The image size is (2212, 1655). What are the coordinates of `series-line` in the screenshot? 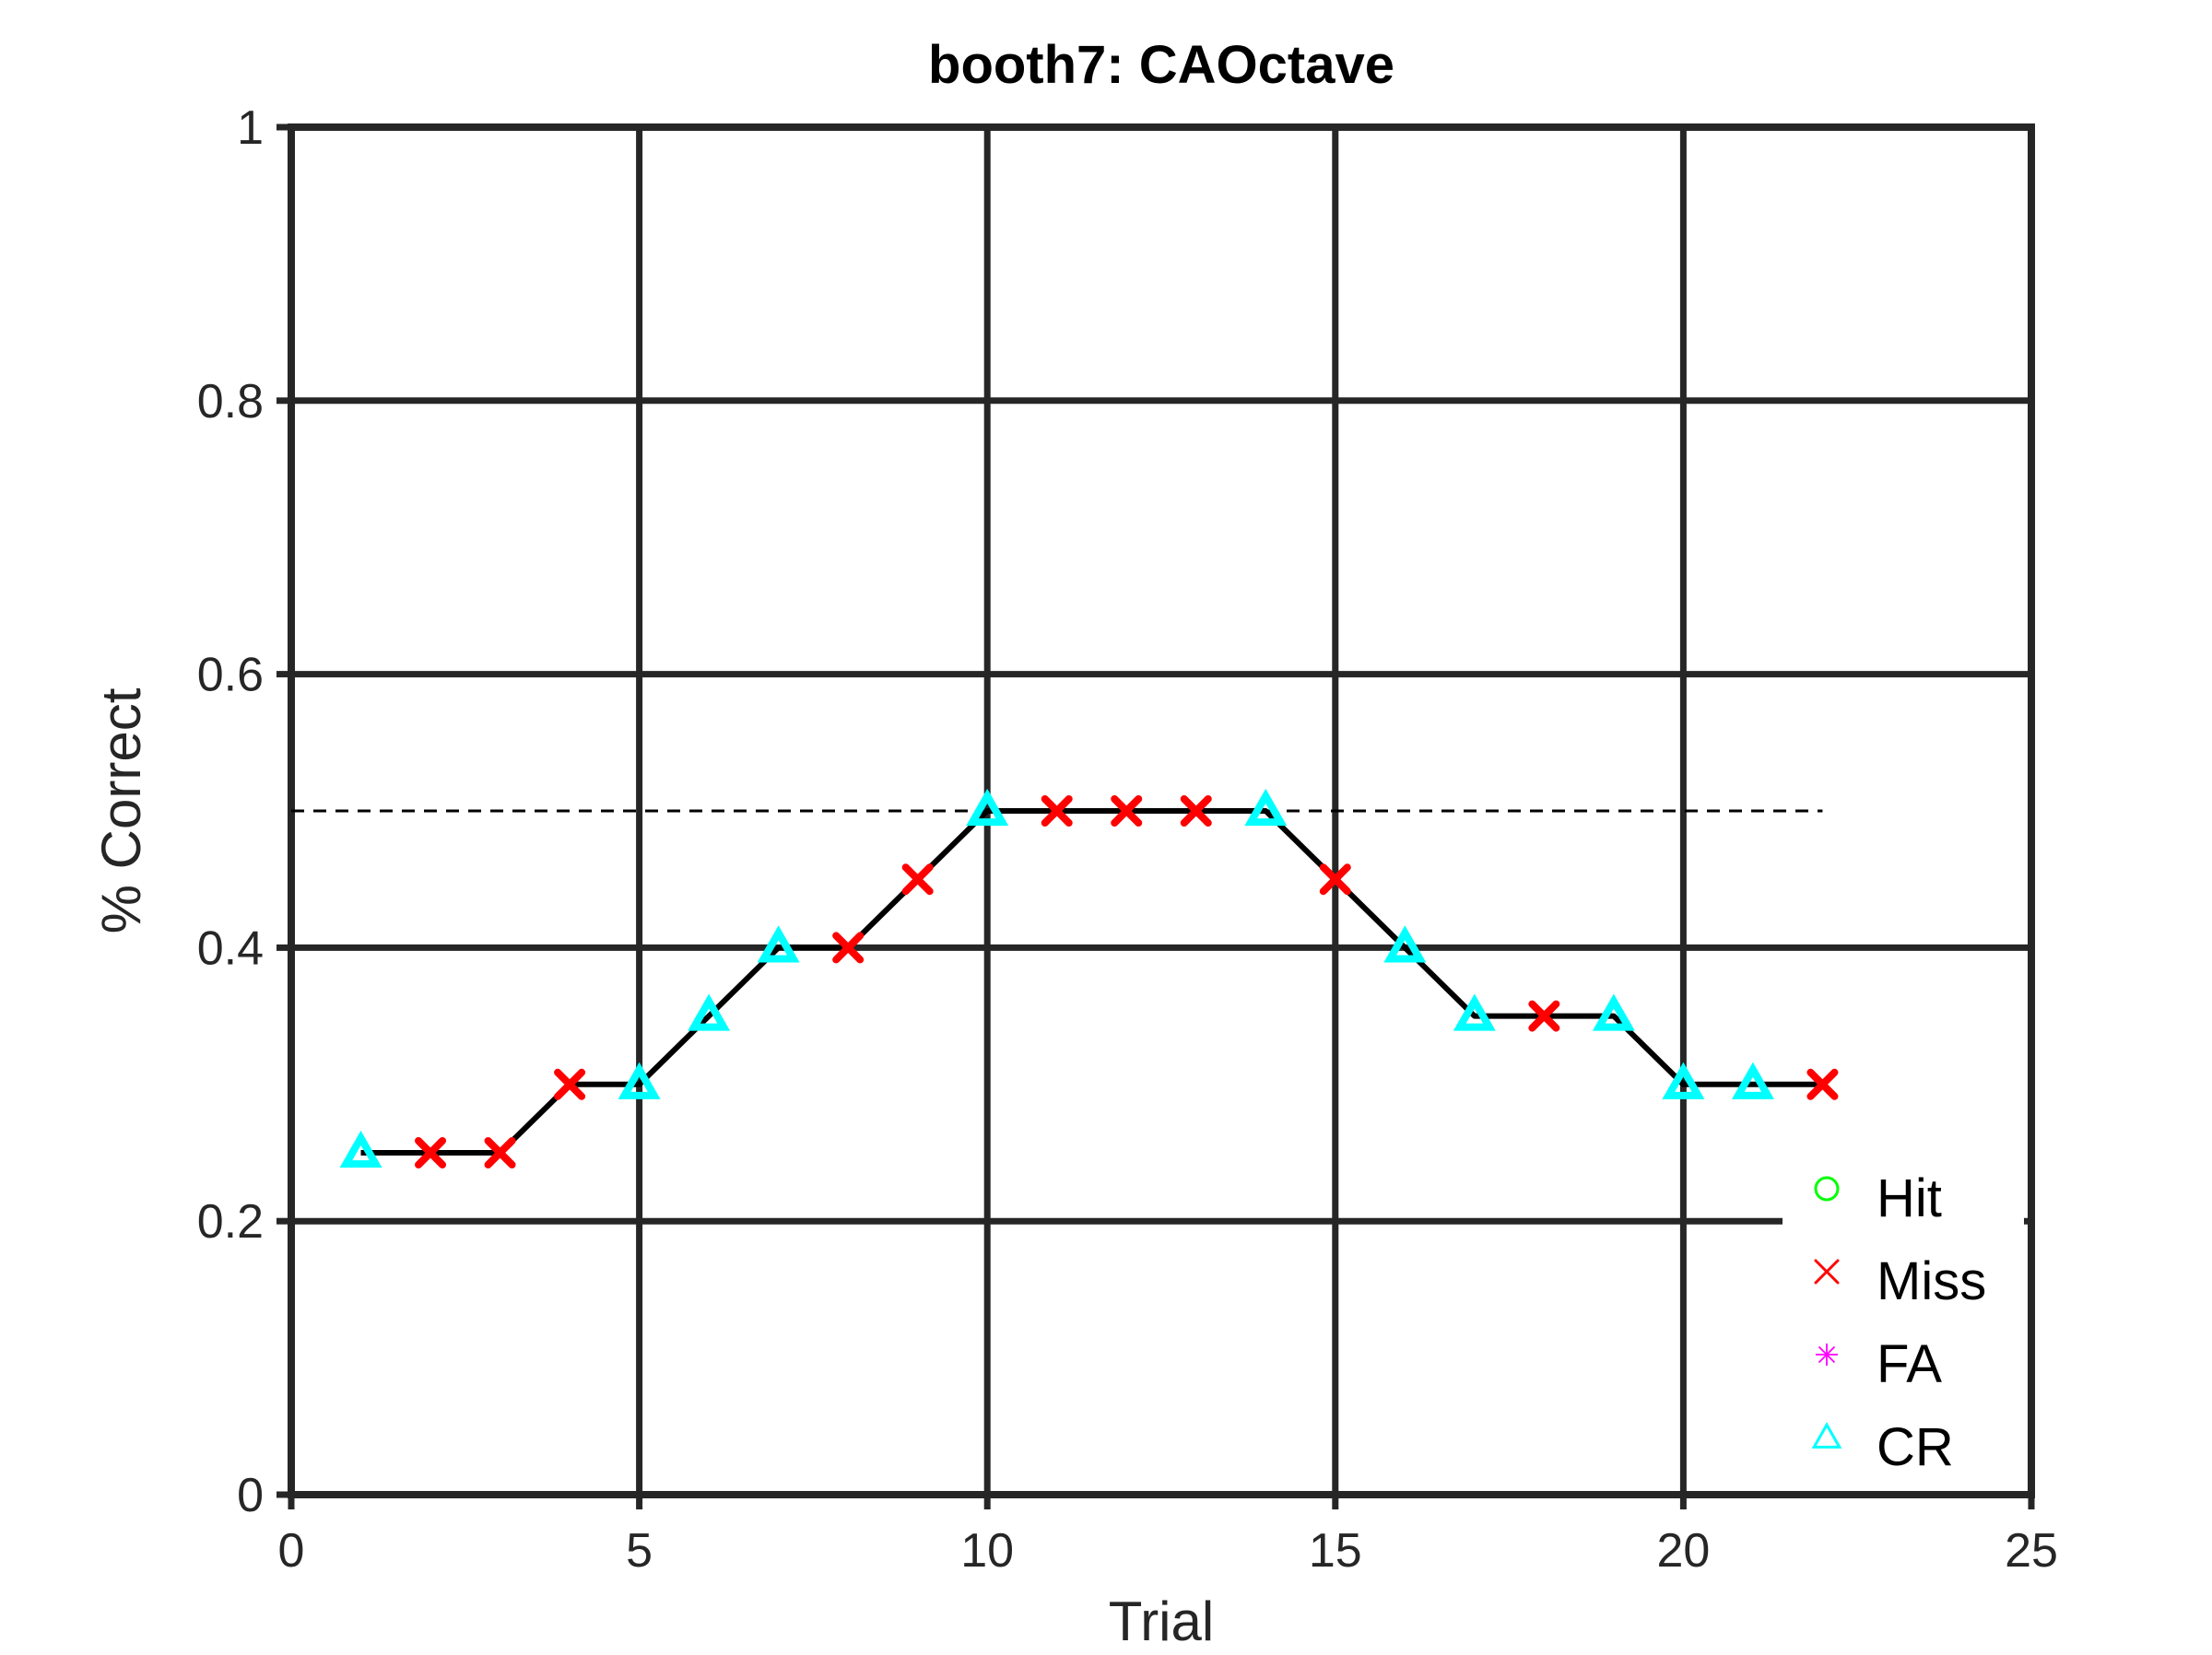 It's located at (1091, 982).